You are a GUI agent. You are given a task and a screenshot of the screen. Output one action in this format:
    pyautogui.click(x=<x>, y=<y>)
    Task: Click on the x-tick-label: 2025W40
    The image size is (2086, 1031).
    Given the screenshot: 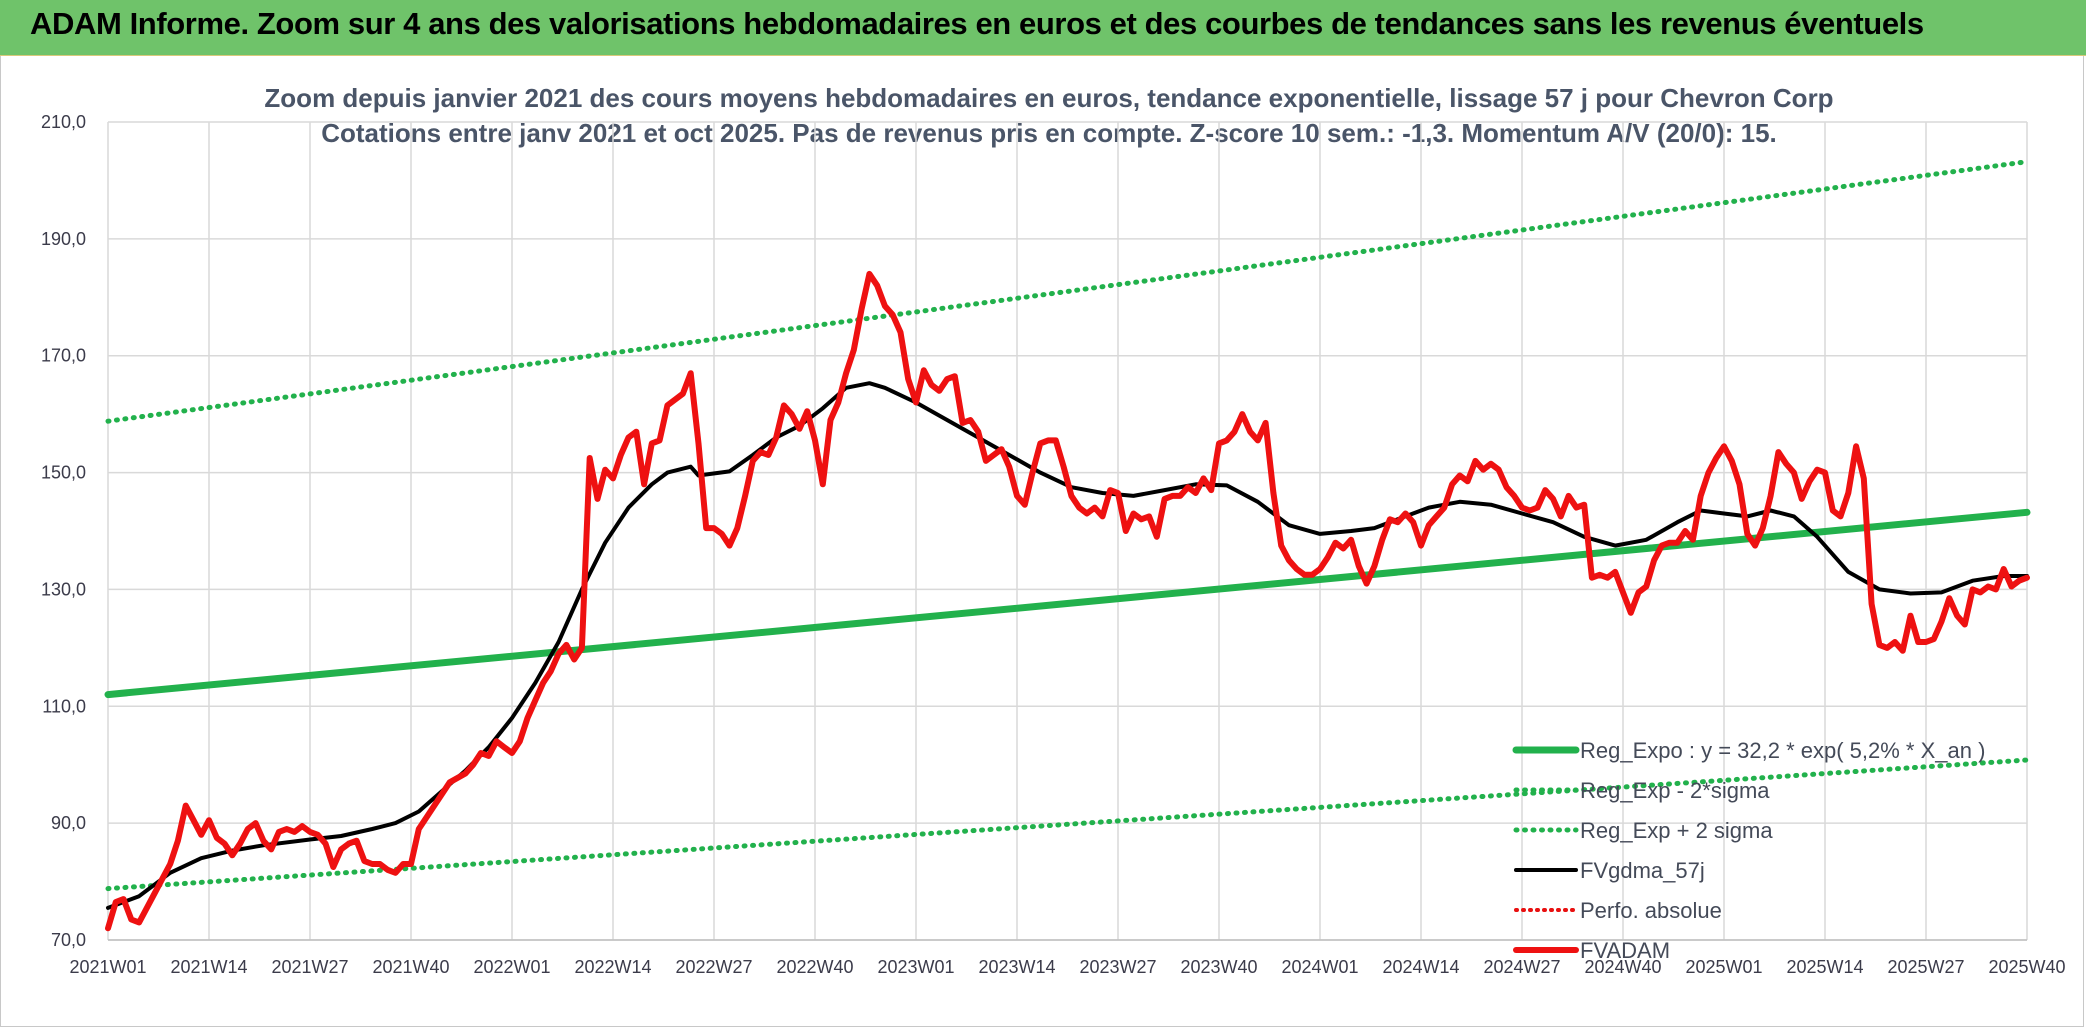 What is the action you would take?
    pyautogui.click(x=2026, y=967)
    